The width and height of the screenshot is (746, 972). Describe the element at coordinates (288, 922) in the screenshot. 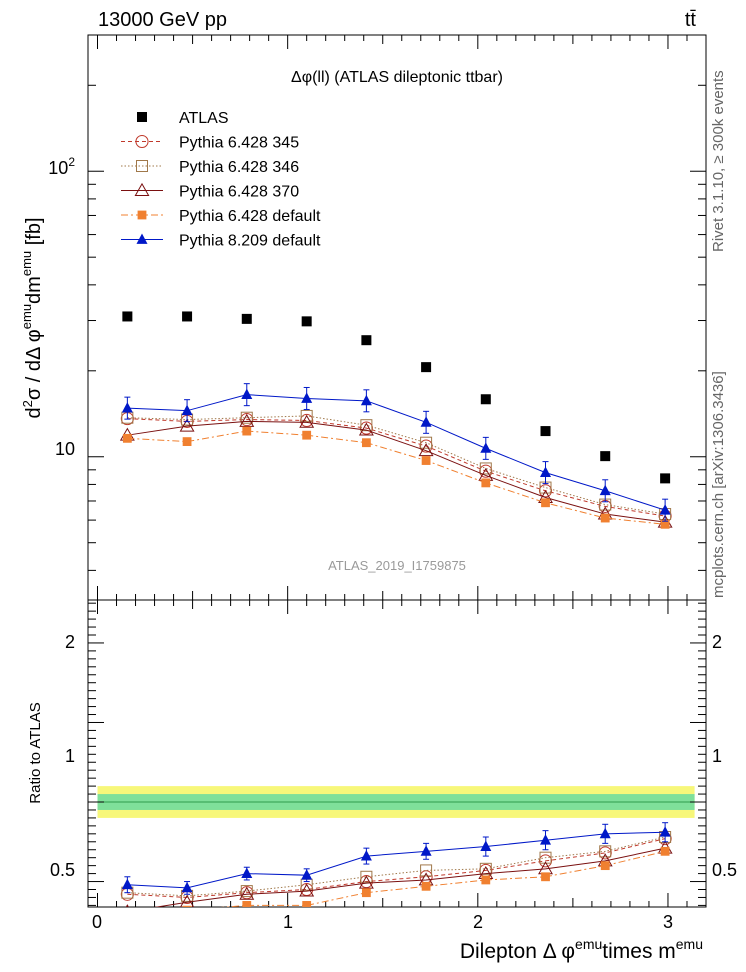

I see `x-tick-label-1: 1` at that location.